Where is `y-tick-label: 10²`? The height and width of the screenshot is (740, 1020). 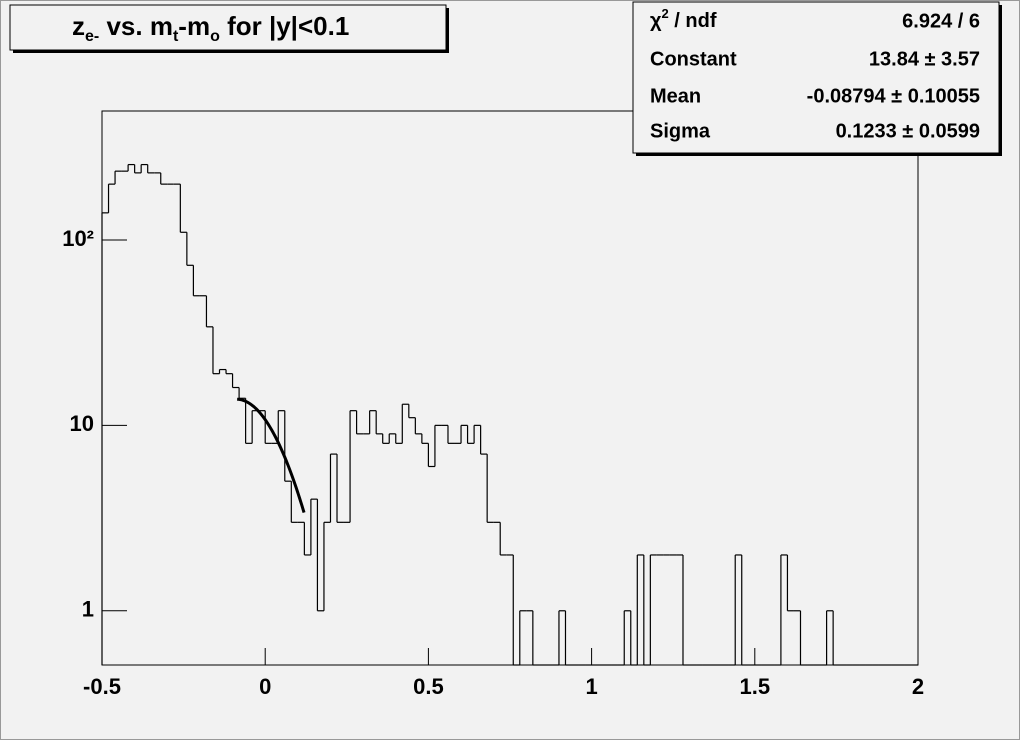
y-tick-label: 10² is located at coordinates (78, 238).